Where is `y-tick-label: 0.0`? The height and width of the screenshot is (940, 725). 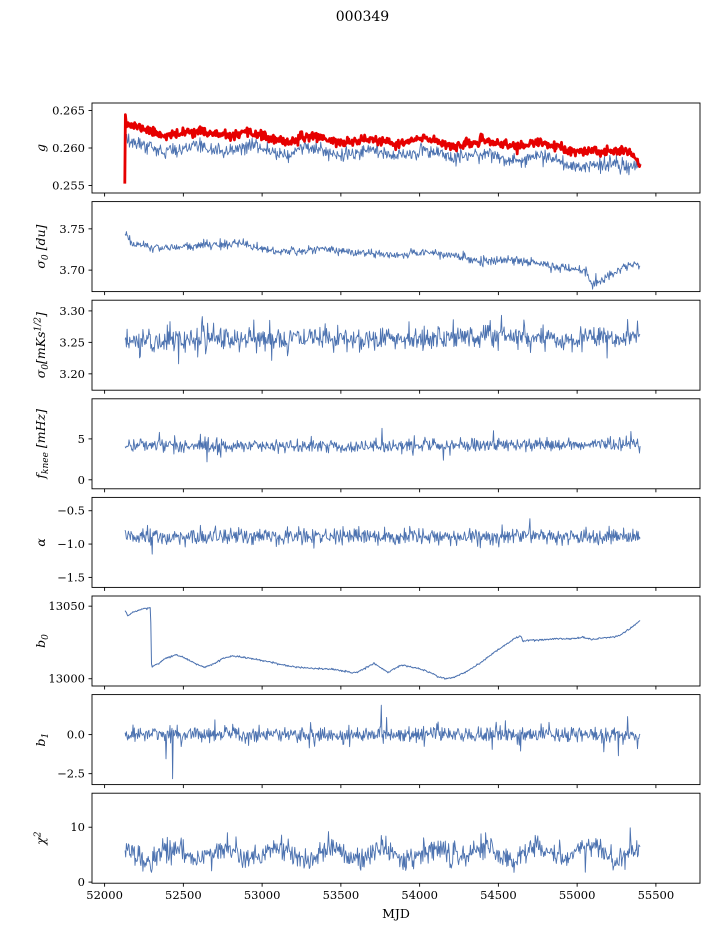
y-tick-label: 0.0 is located at coordinates (76, 735).